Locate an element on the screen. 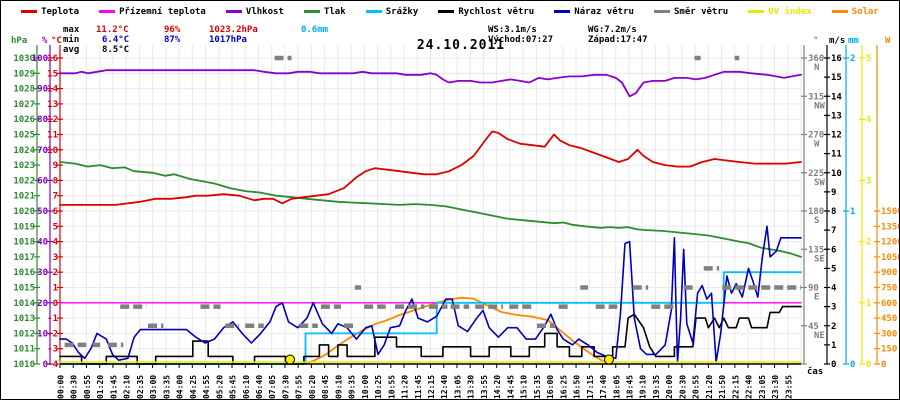 Image resolution: width=900 pixels, height=400 pixels. press-tick-label: 1030 is located at coordinates (24, 59).